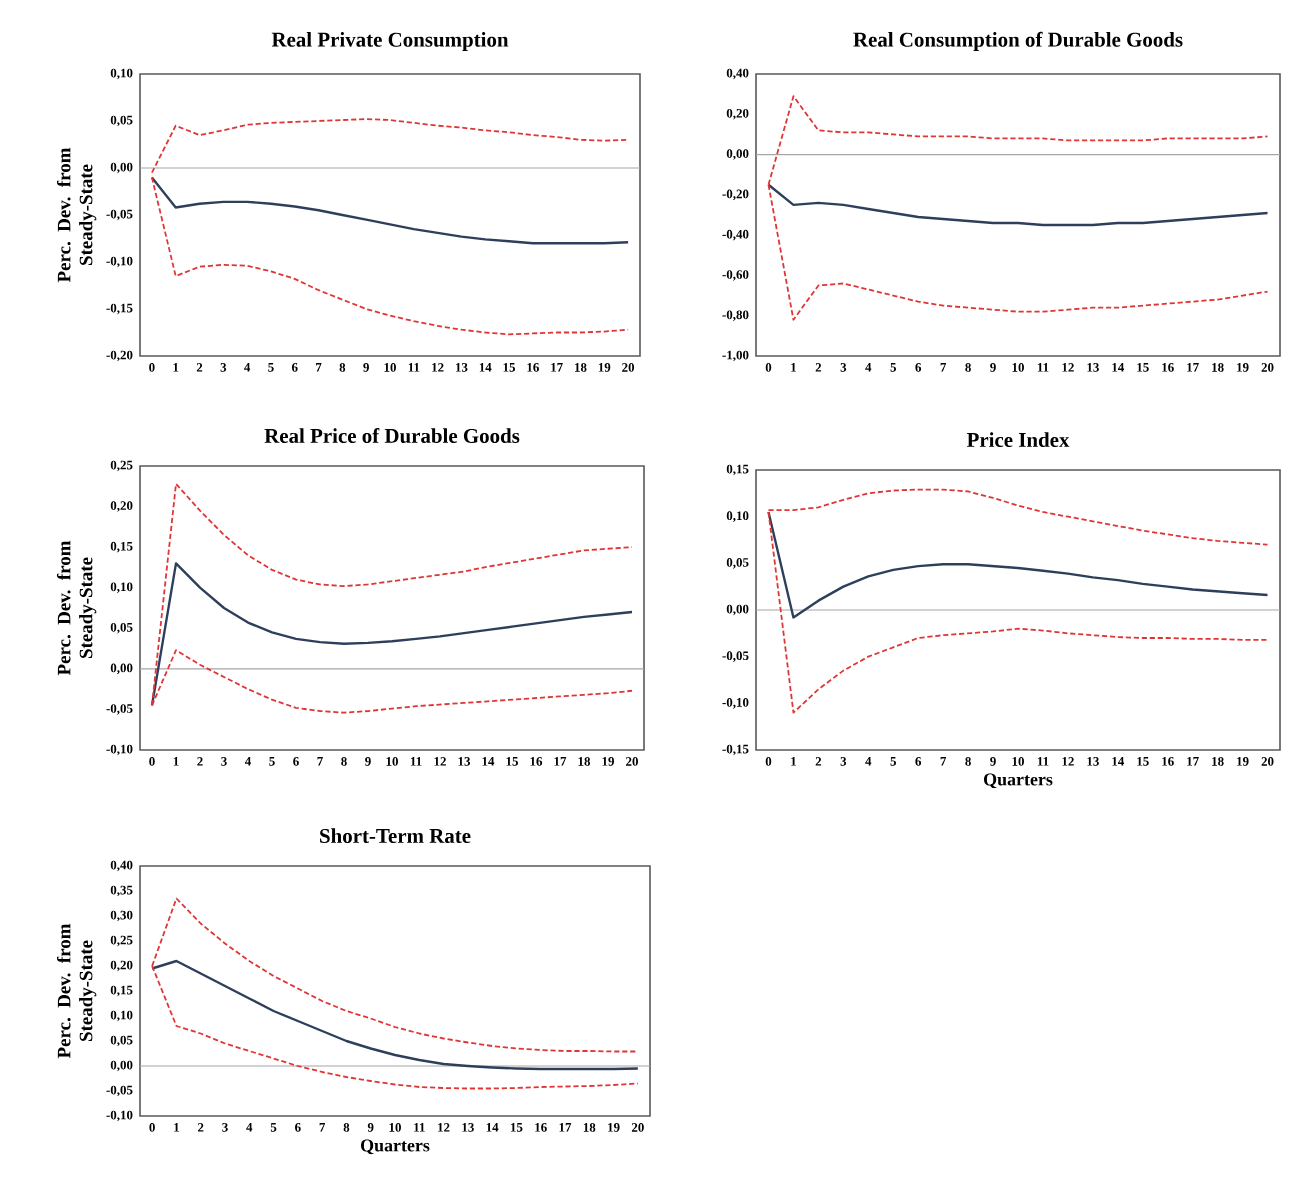 This screenshot has height=1190, width=1300. I want to click on chart-title: Real Price of Durable Goods, so click(392, 435).